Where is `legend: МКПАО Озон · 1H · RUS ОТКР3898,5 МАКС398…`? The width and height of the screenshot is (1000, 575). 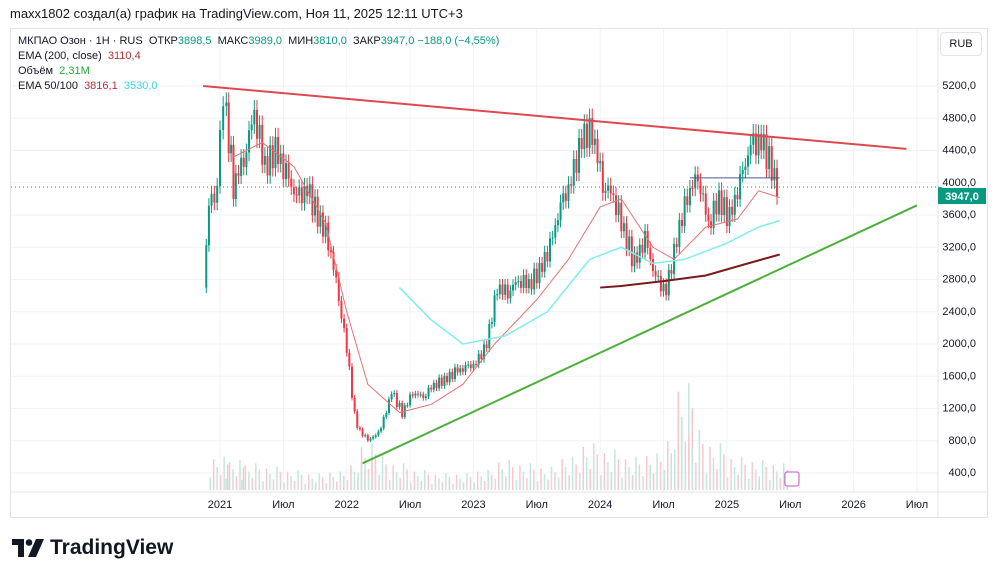
legend: МКПАО Озон · 1H · RUS ОТКР3898,5 МАКС398… is located at coordinates (258, 64).